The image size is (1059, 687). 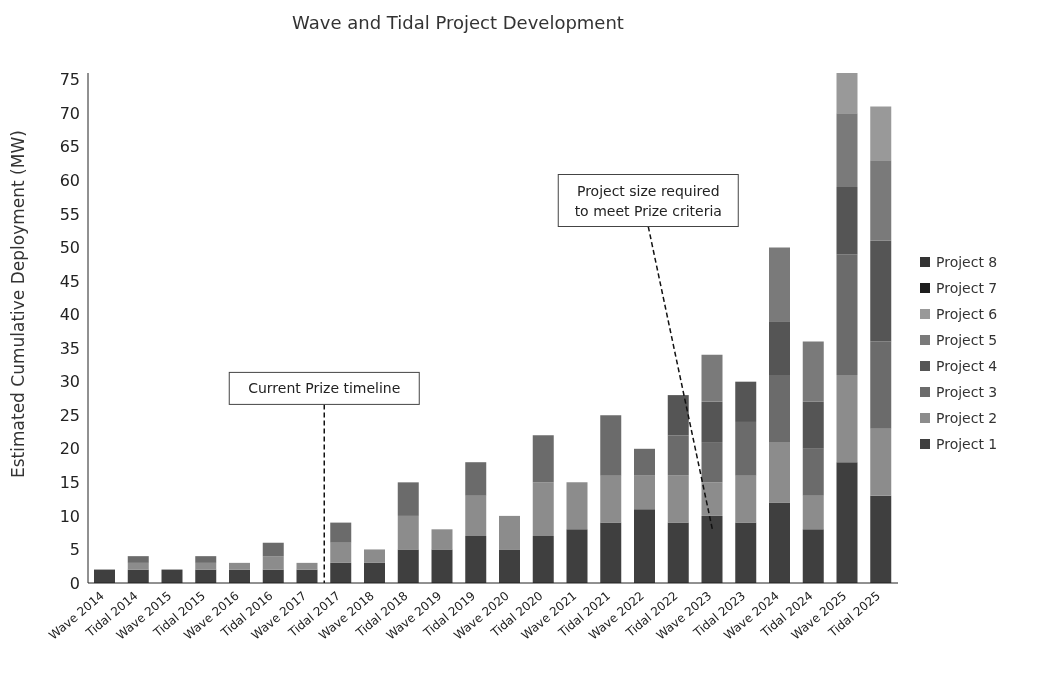 What do you see at coordinates (18, 304) in the screenshot?
I see `y-axis-title: Estimated Cumulative Deployment (MW)` at bounding box center [18, 304].